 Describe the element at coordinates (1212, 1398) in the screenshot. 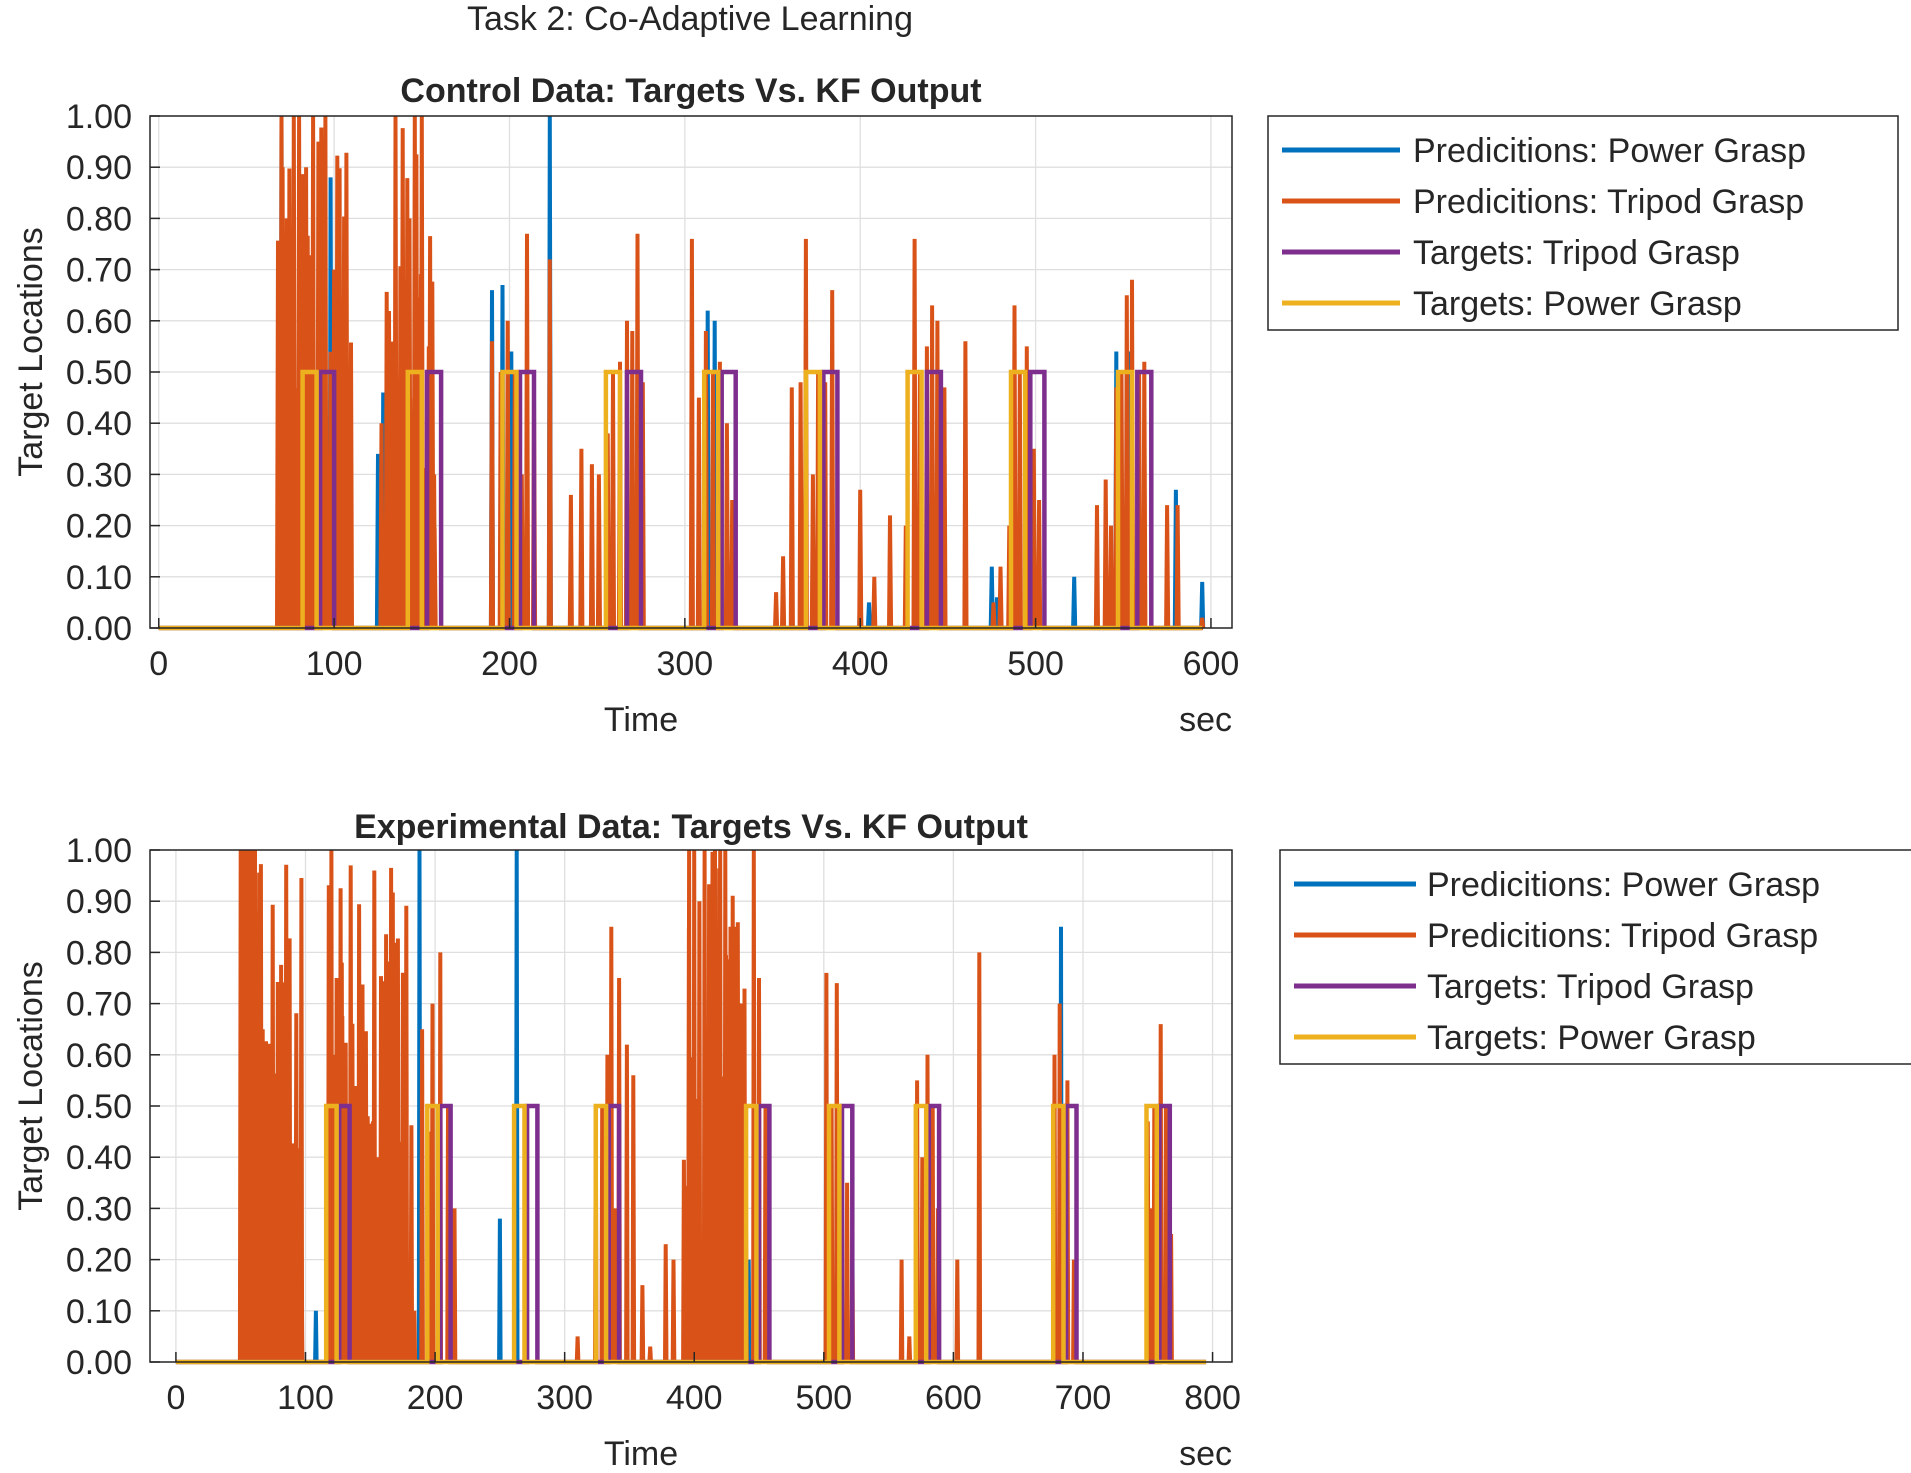

I see `x-tick-label: 800` at that location.